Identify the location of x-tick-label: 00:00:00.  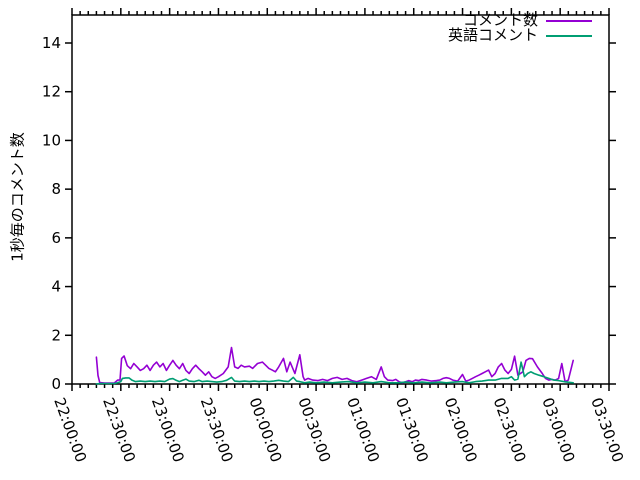
(266, 429).